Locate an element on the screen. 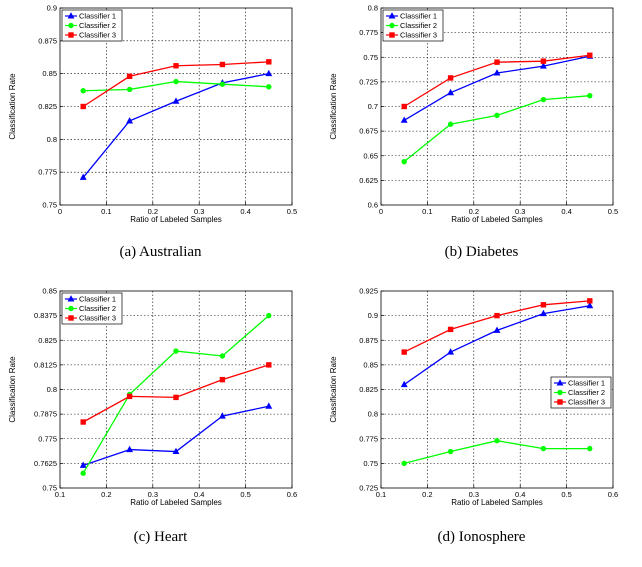 The width and height of the screenshot is (642, 567). y-axis-label: Classification Rate is located at coordinates (333, 106).